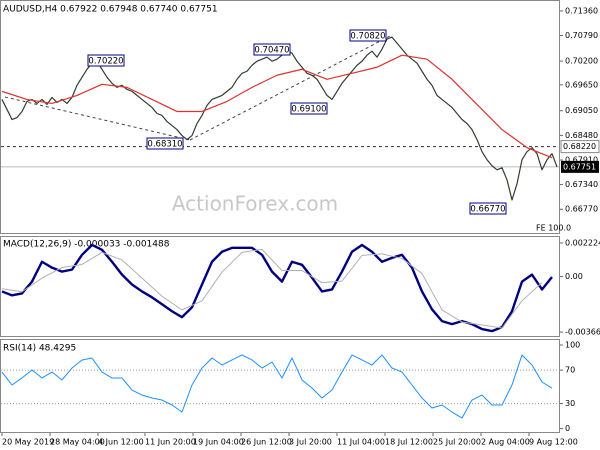 The width and height of the screenshot is (600, 450). Describe the element at coordinates (266, 442) in the screenshot. I see `x-tick-label: 26 Jun 12:00` at that location.